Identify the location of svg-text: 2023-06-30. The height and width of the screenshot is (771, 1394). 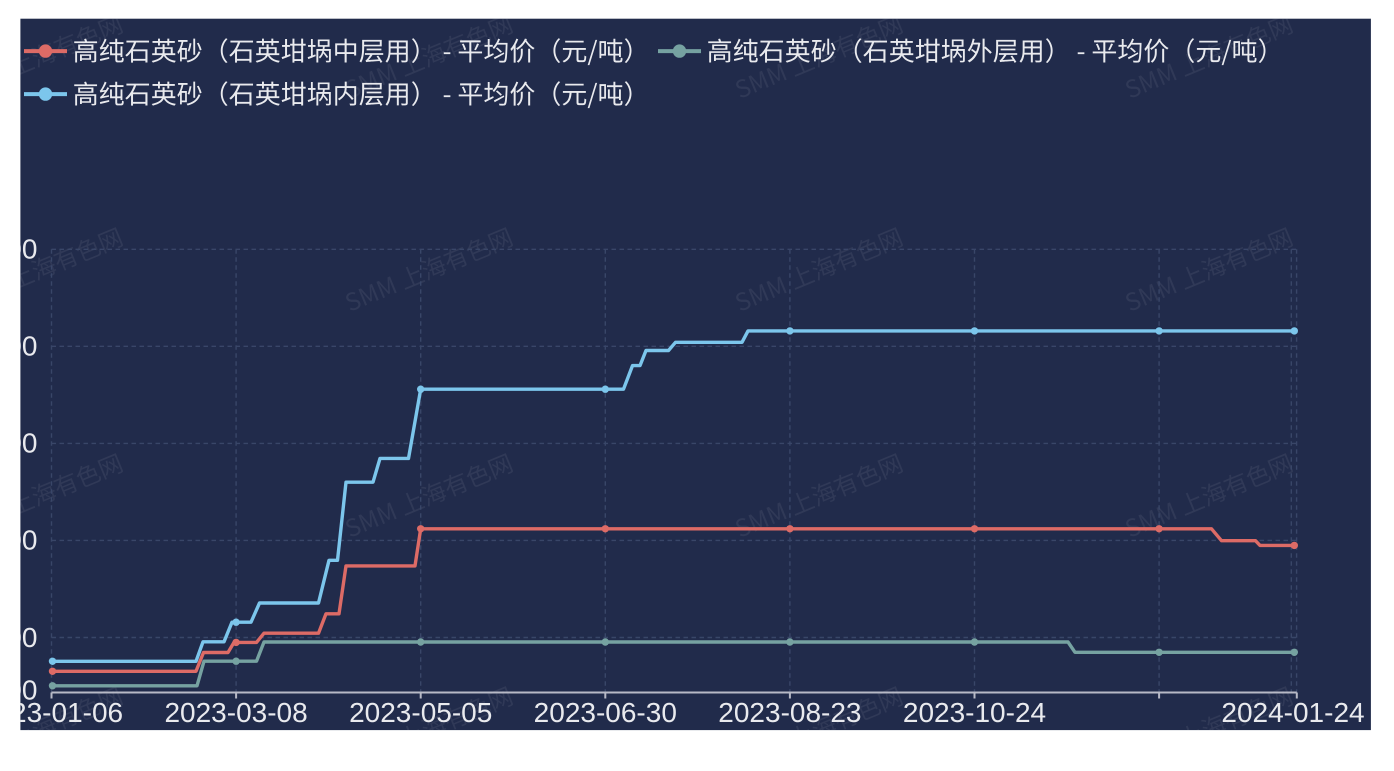
(605, 712).